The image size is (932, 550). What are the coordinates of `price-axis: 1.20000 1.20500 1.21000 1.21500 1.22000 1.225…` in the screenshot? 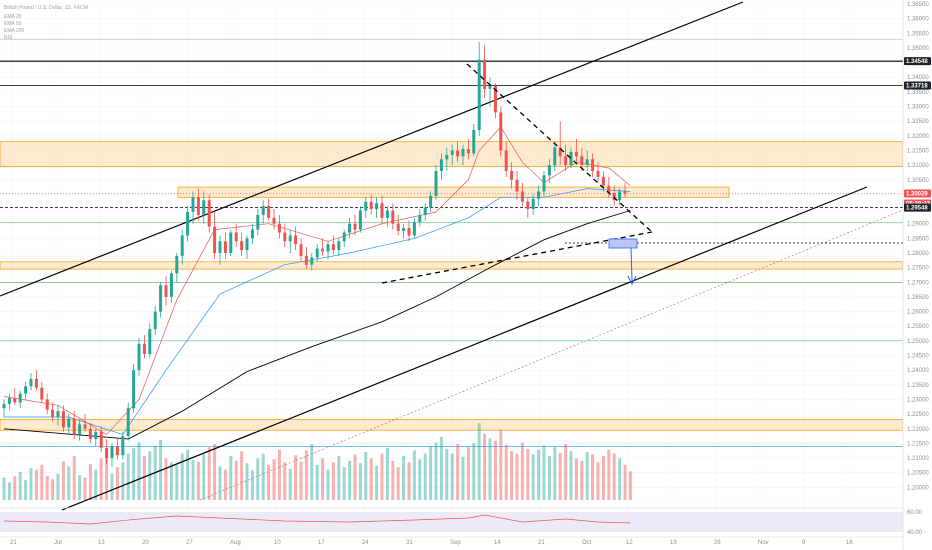 It's located at (917, 275).